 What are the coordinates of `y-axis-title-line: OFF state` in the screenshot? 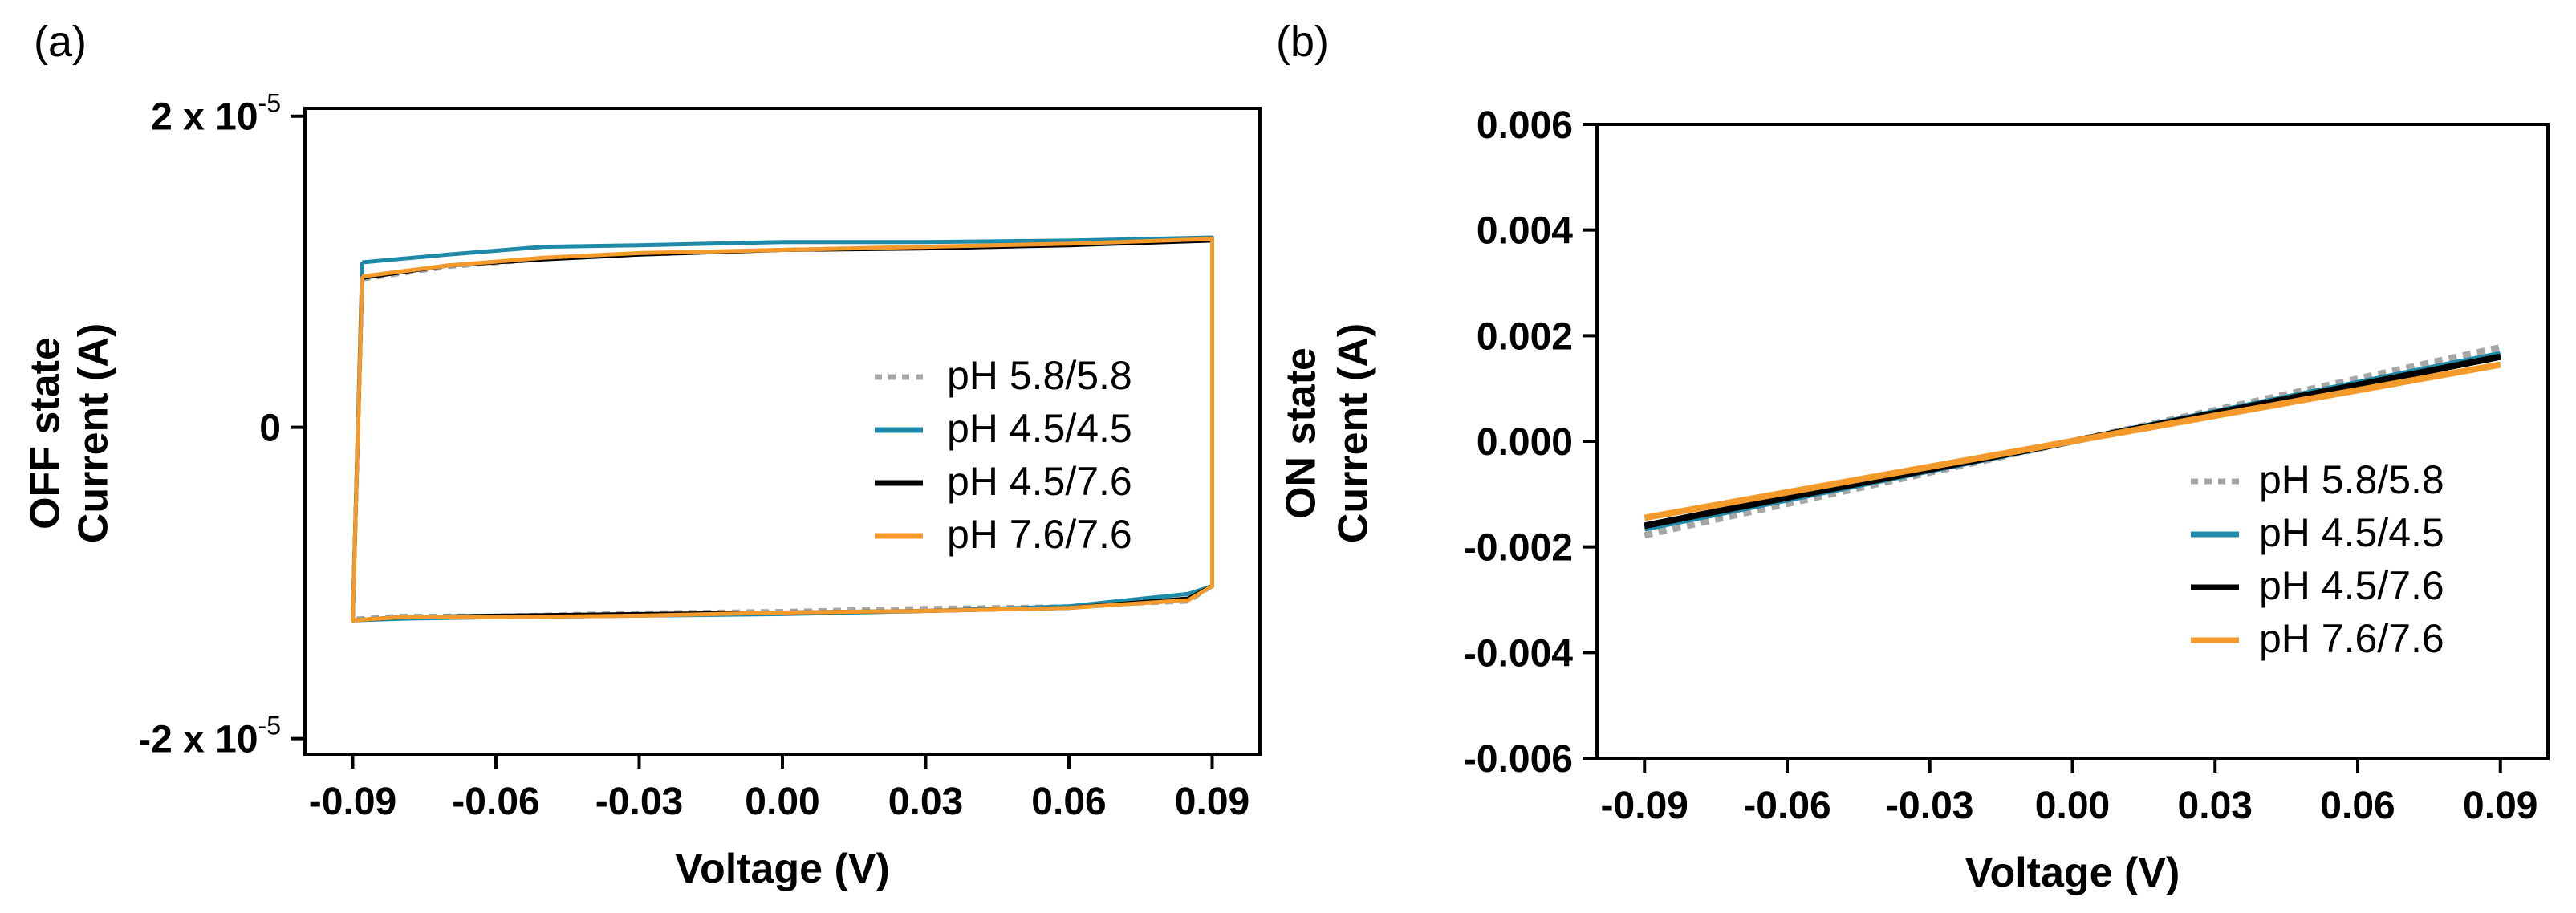 It's located at (45, 434).